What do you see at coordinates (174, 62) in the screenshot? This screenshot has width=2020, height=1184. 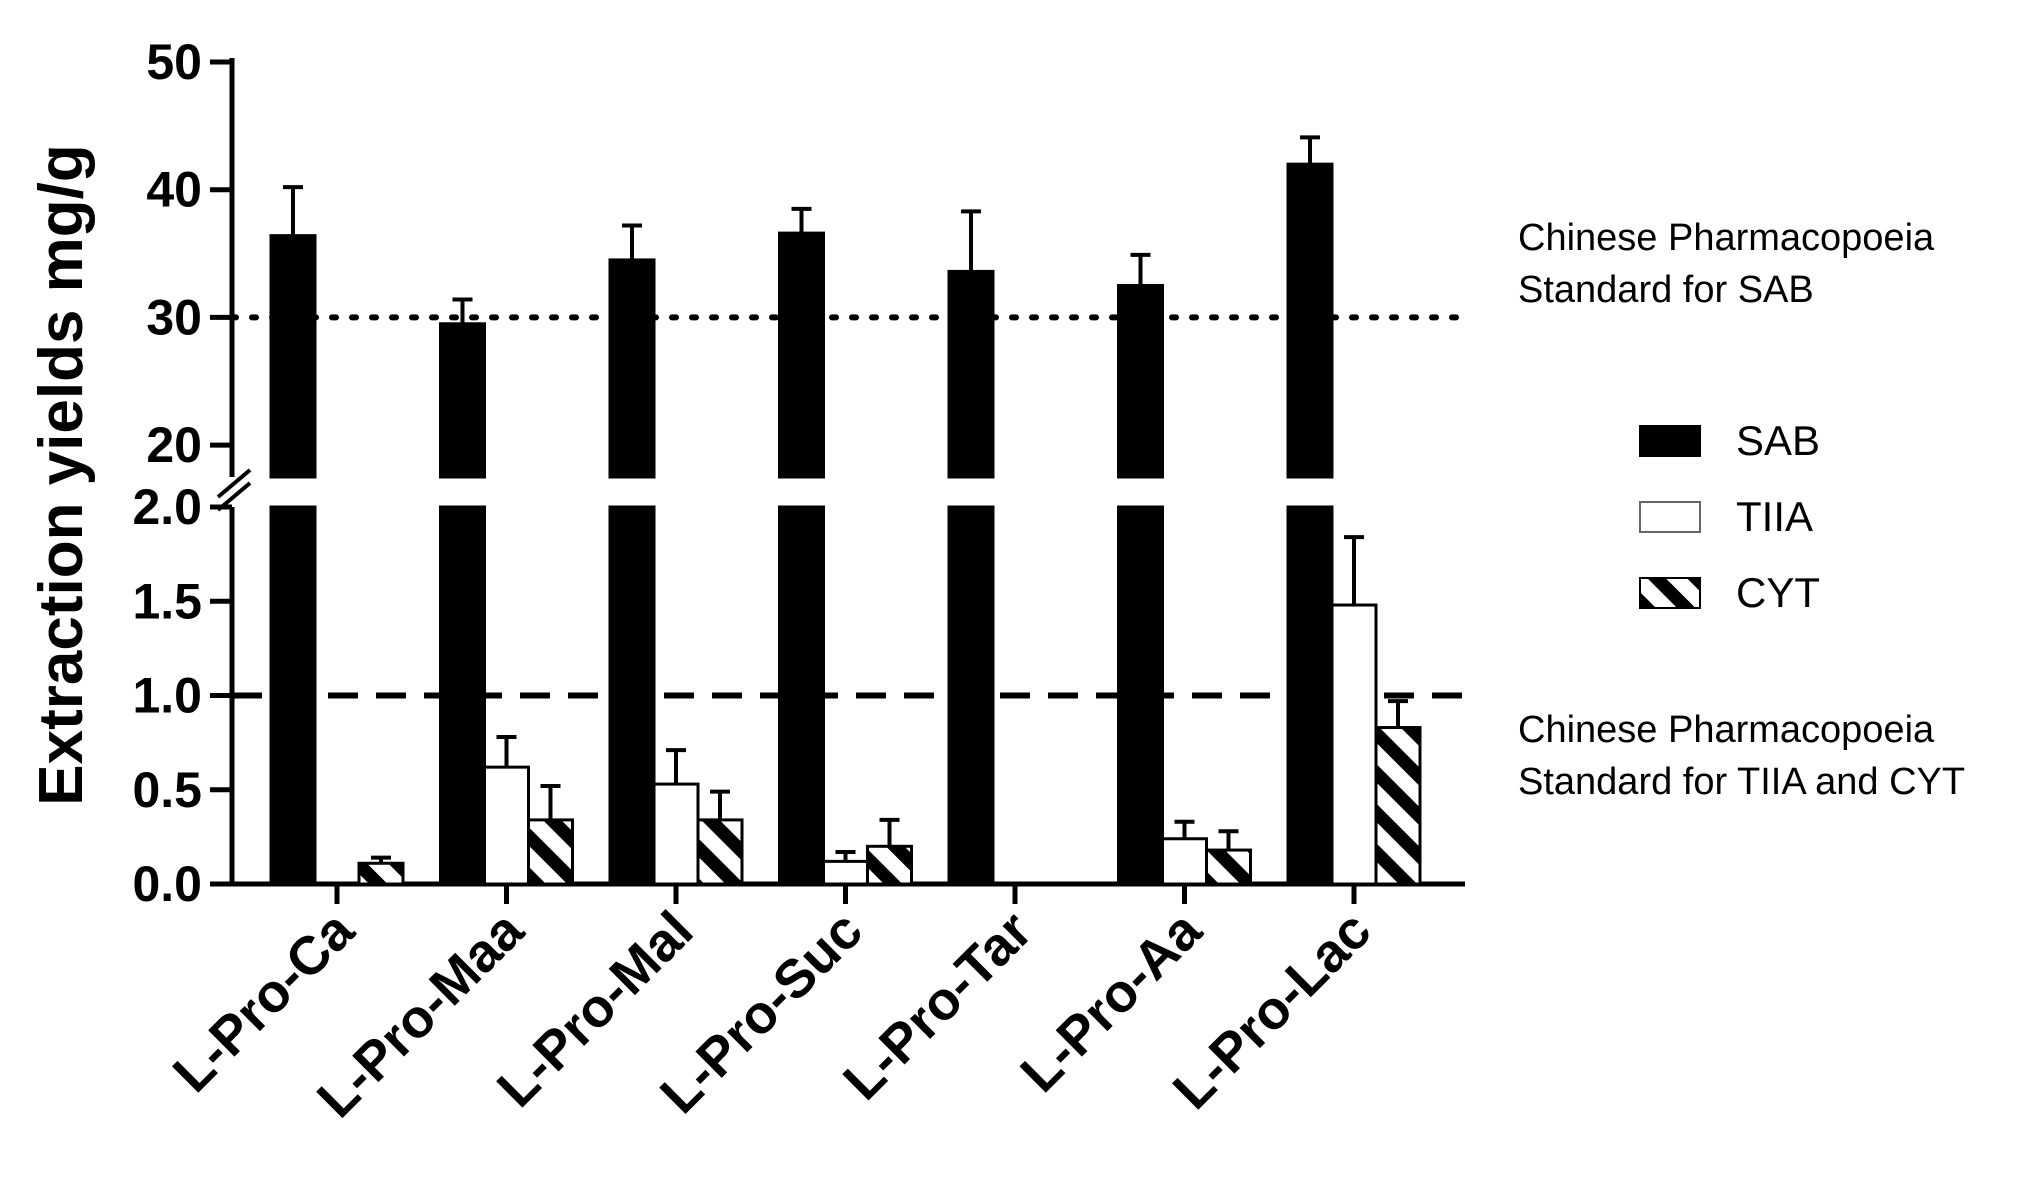 I see `y-tick-label-upper: 50` at bounding box center [174, 62].